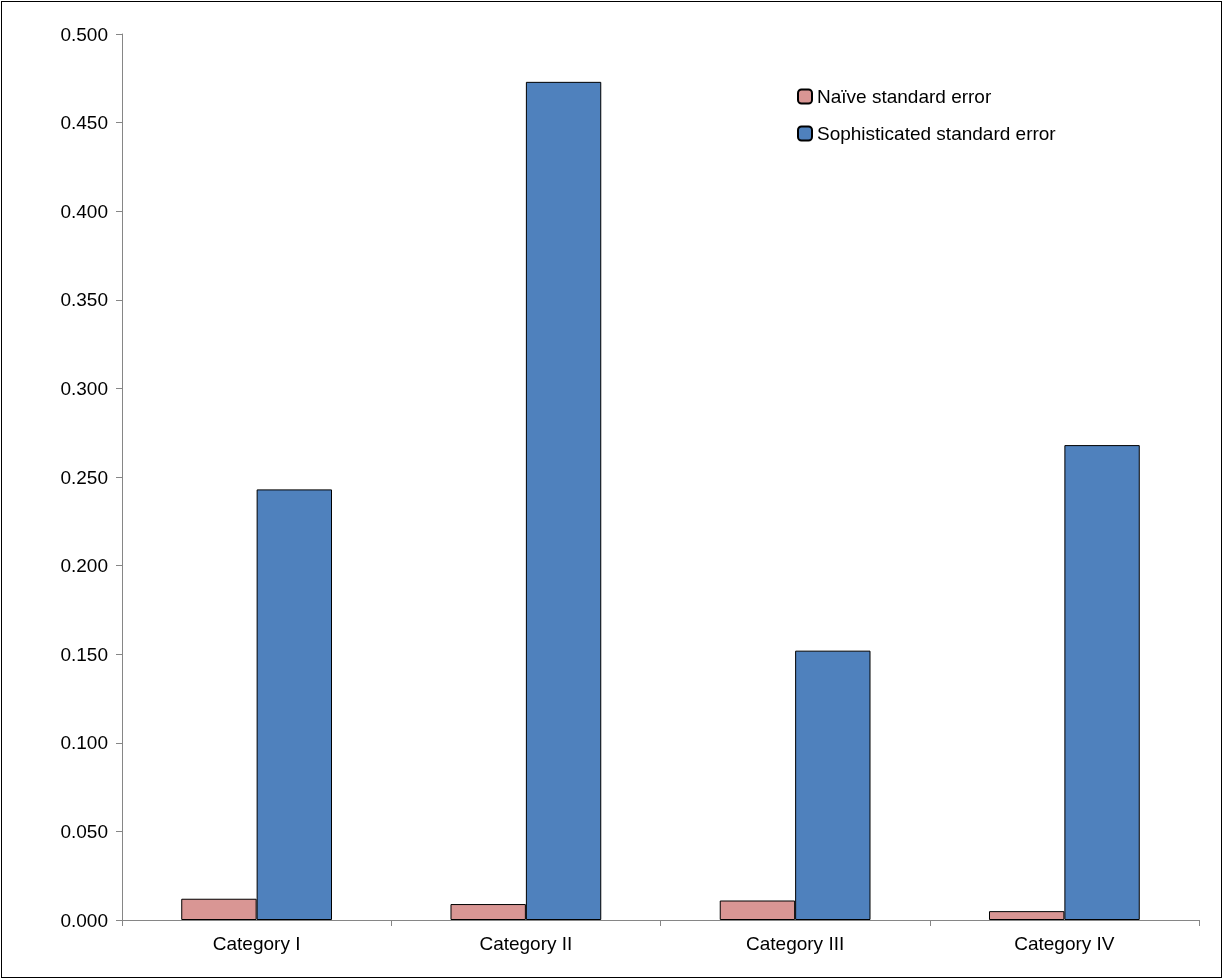 The height and width of the screenshot is (979, 1223). I want to click on y-tick-label: 0.050, so click(84, 831).